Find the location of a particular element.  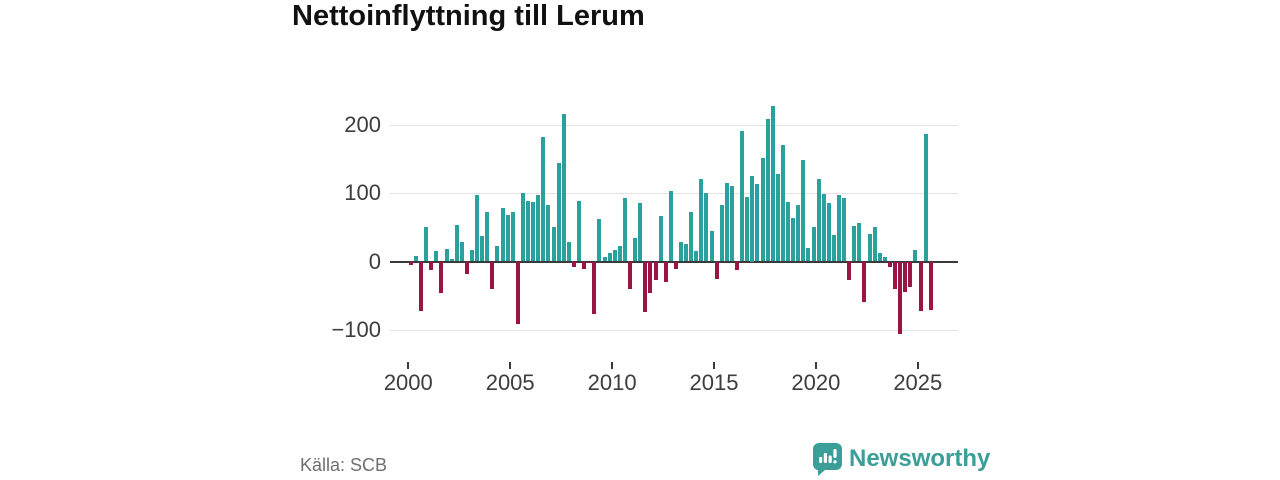

newsworthy-logo-icon is located at coordinates (827, 459).